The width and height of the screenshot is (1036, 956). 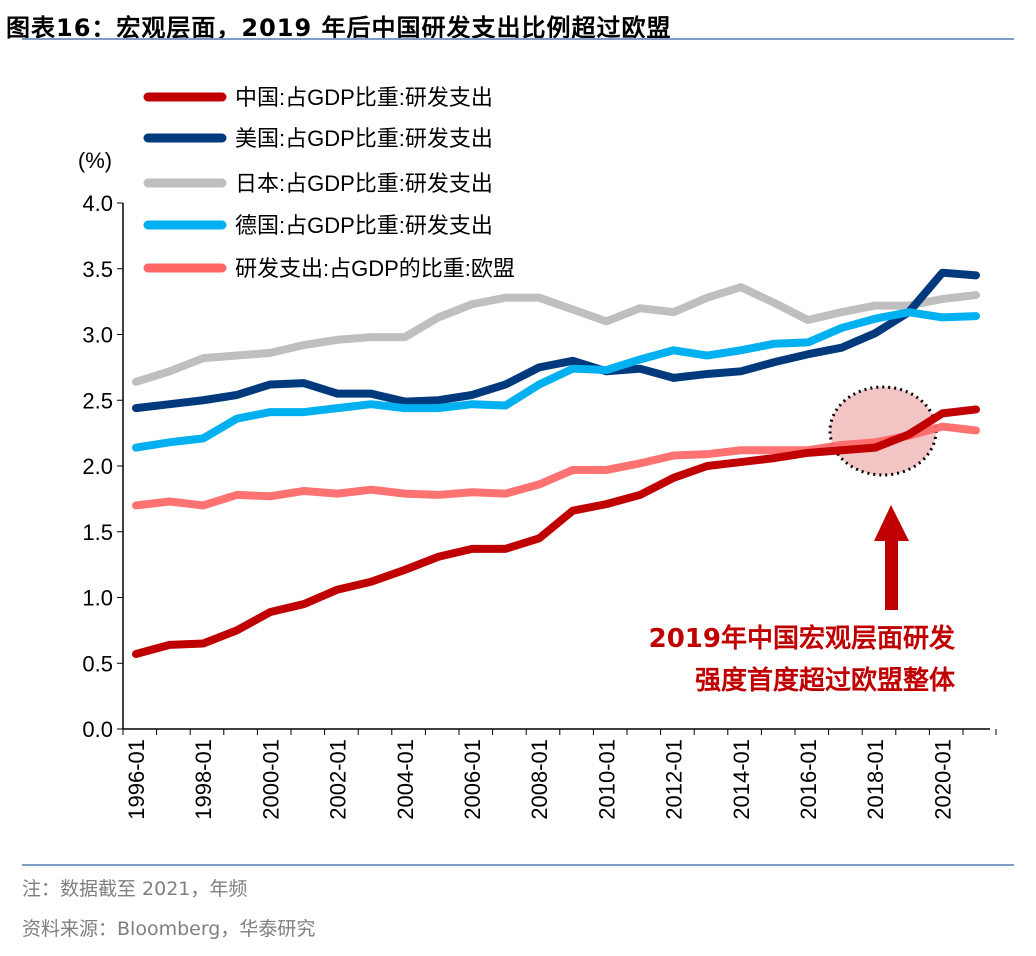 I want to click on title-divider, so click(x=518, y=39).